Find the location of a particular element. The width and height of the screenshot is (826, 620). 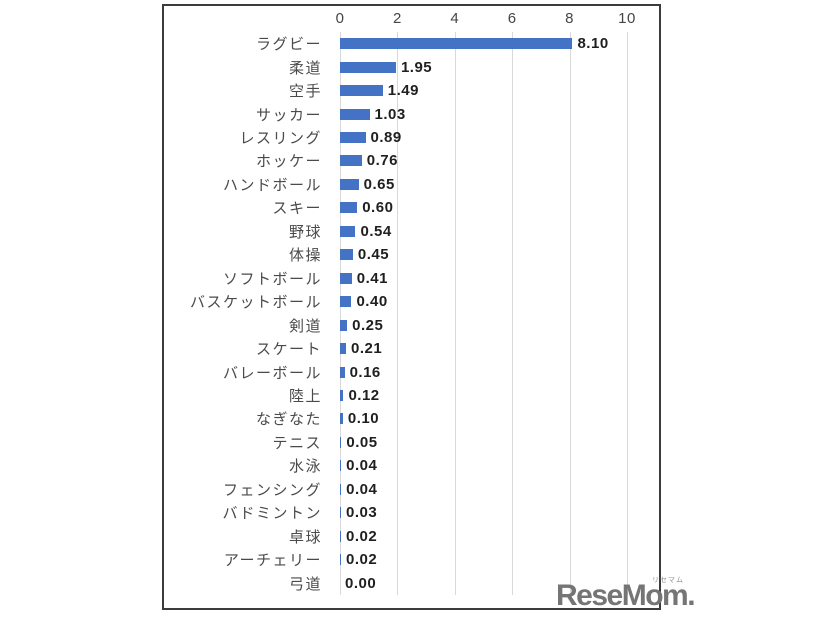

chart-row: 柔道 1.95 is located at coordinates (411, 66).